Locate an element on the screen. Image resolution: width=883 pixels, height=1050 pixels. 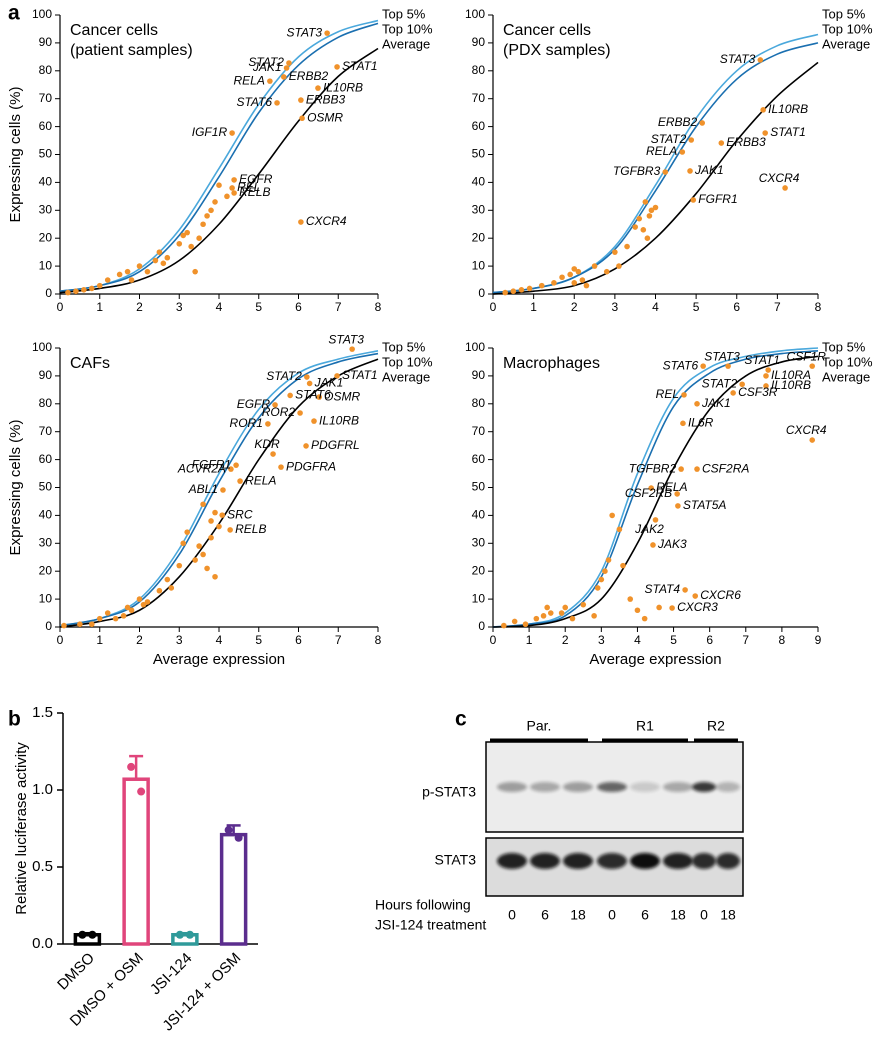
y-tick-label: 1.0 is located at coordinates (42, 789).